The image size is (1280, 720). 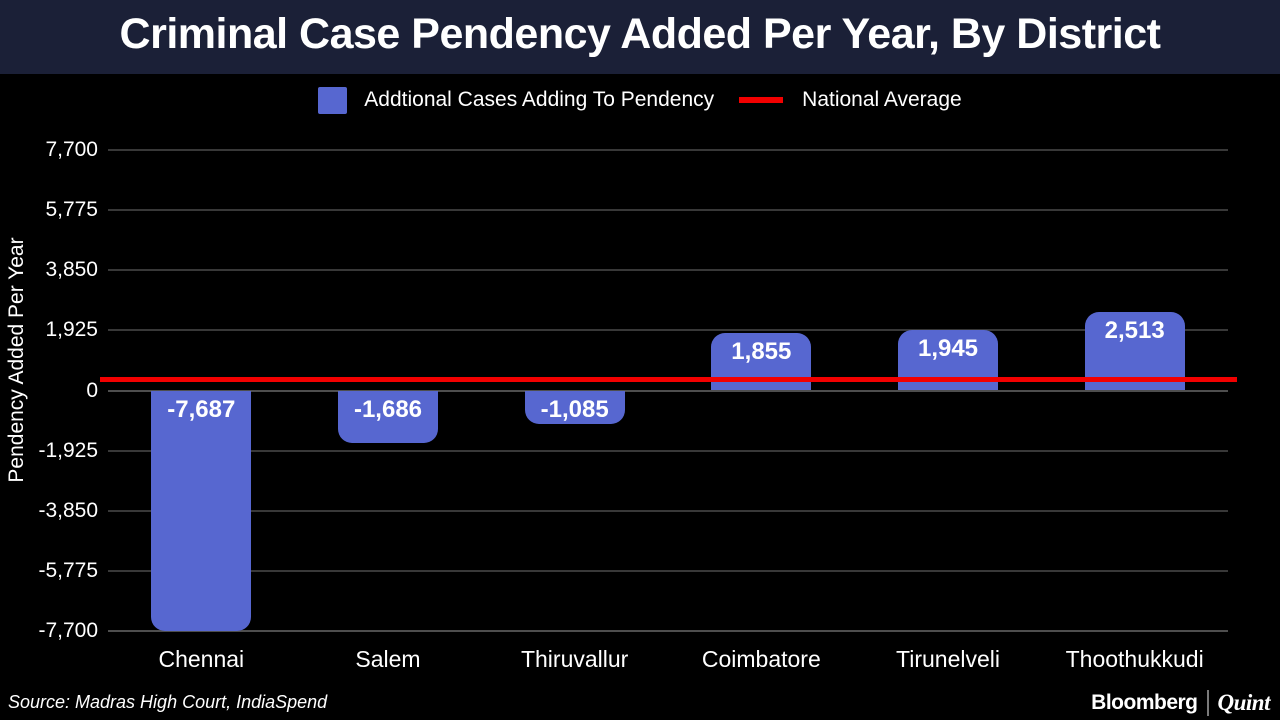 What do you see at coordinates (71, 270) in the screenshot?
I see `y-tick-label-3850: 3,850` at bounding box center [71, 270].